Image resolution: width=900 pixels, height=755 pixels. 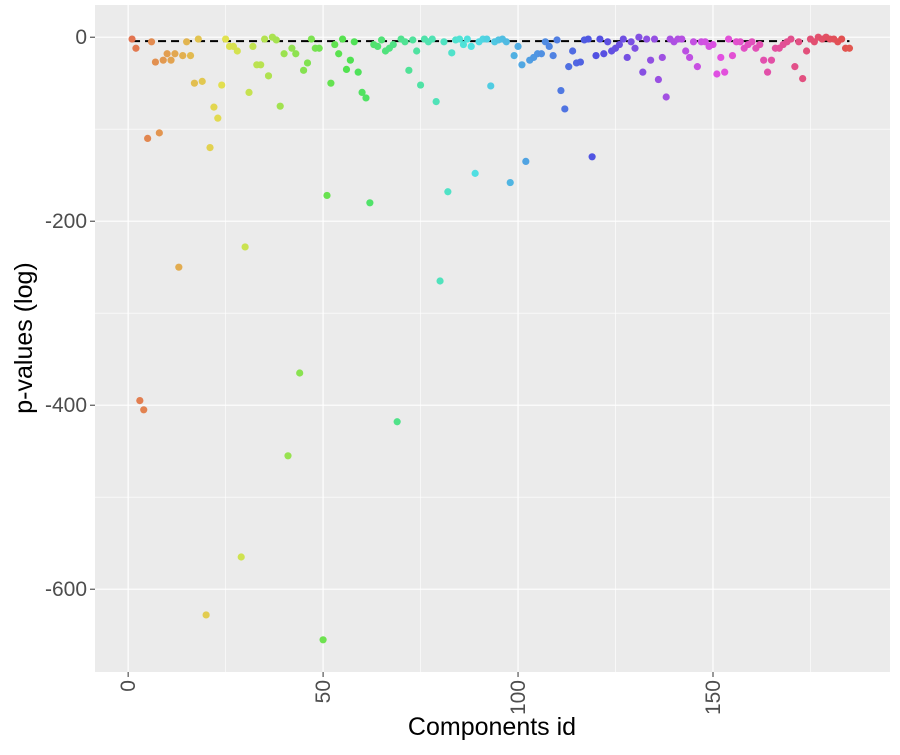 What do you see at coordinates (323, 691) in the screenshot?
I see `x-tick-label: 50` at bounding box center [323, 691].